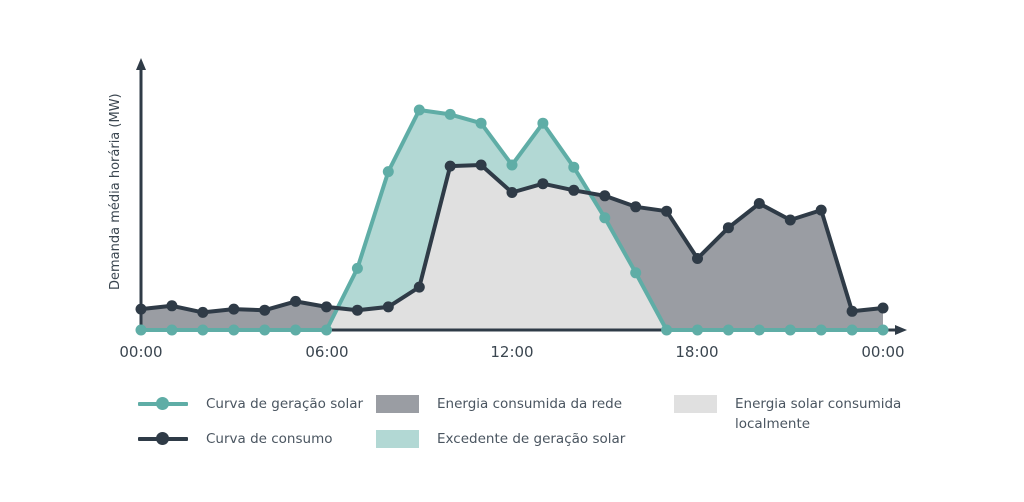 The image size is (1024, 502). I want to click on y-axis-arrow-icon, so click(141, 64).